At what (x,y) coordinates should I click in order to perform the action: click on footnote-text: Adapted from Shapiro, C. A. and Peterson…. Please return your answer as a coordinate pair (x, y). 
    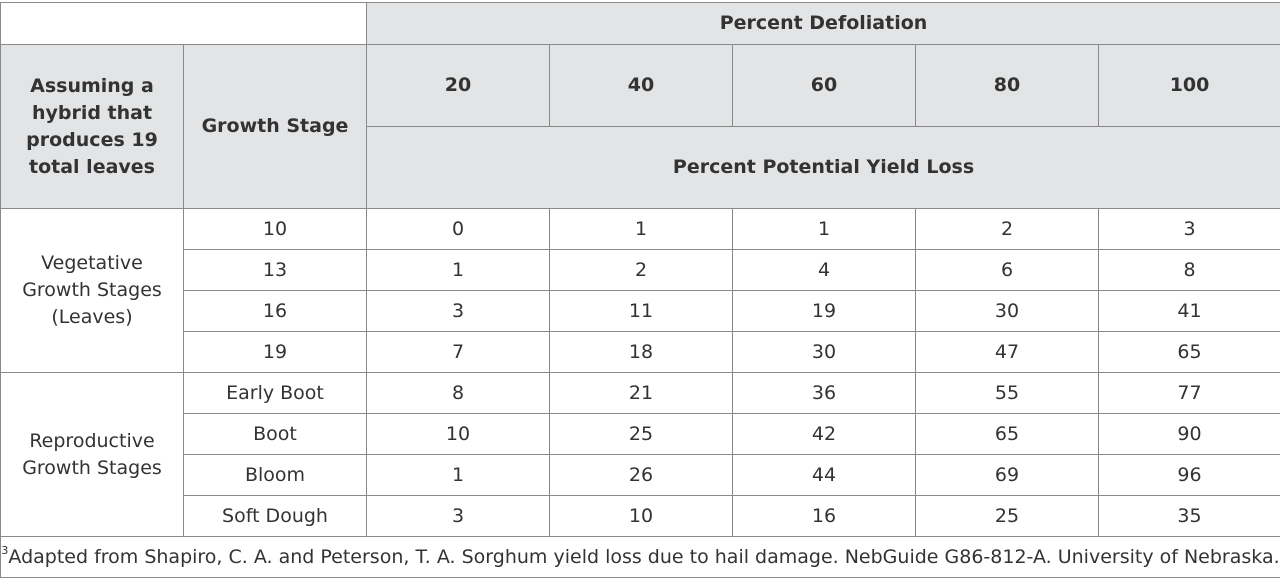
    Looking at the image, I should click on (644, 556).